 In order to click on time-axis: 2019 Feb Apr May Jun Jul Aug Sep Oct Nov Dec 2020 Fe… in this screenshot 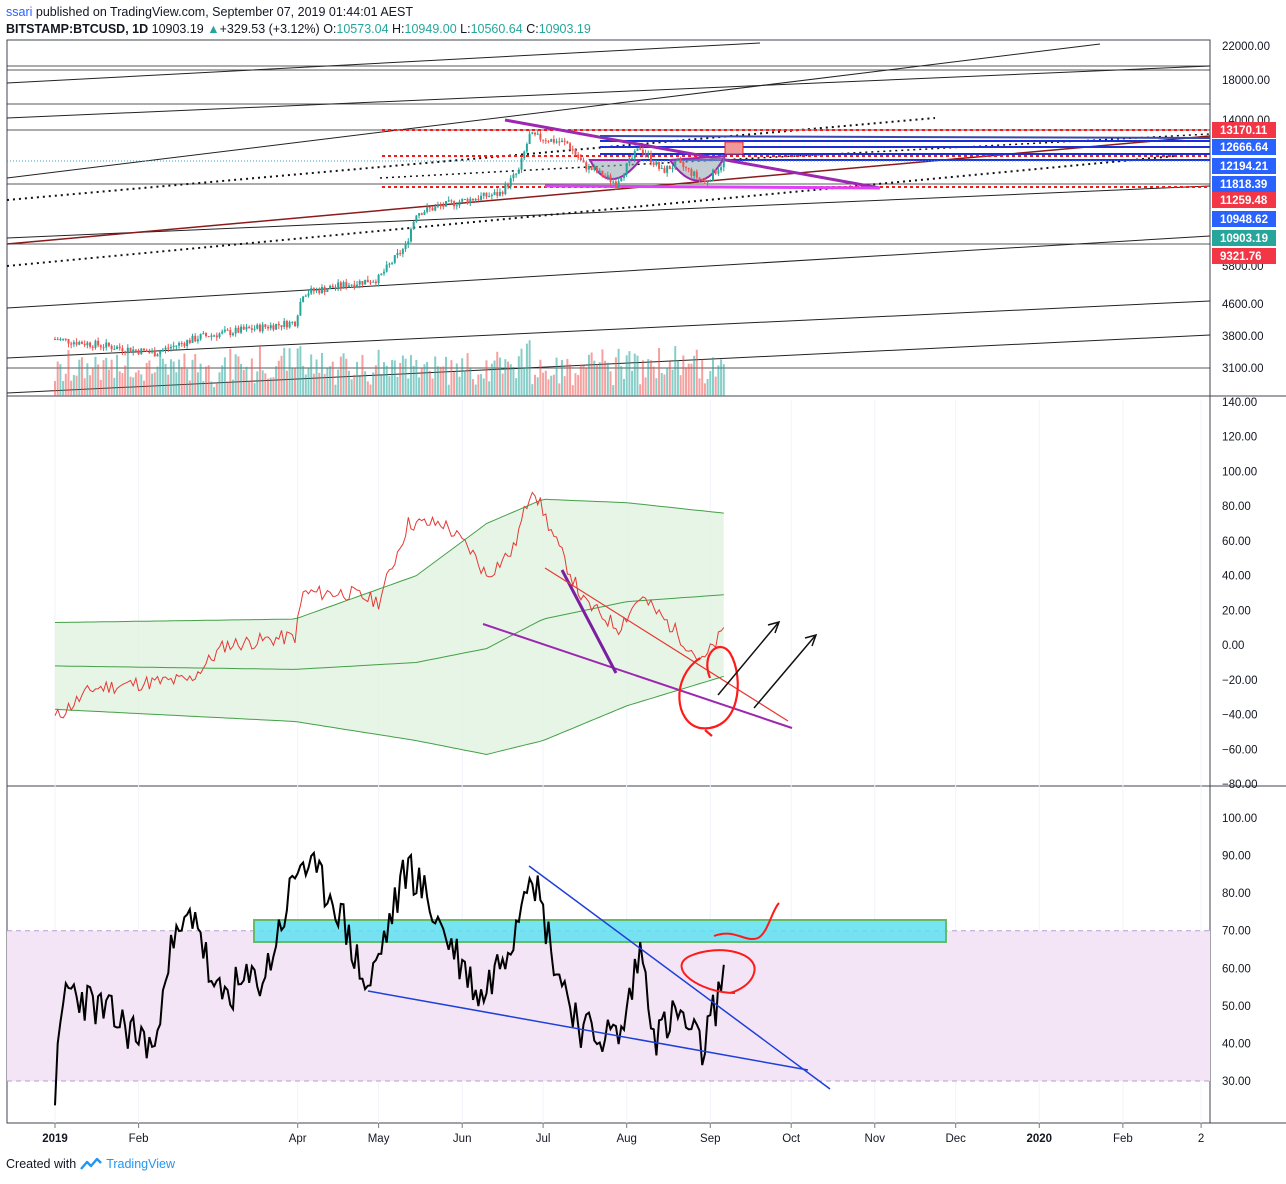, I will do `click(623, 1134)`.